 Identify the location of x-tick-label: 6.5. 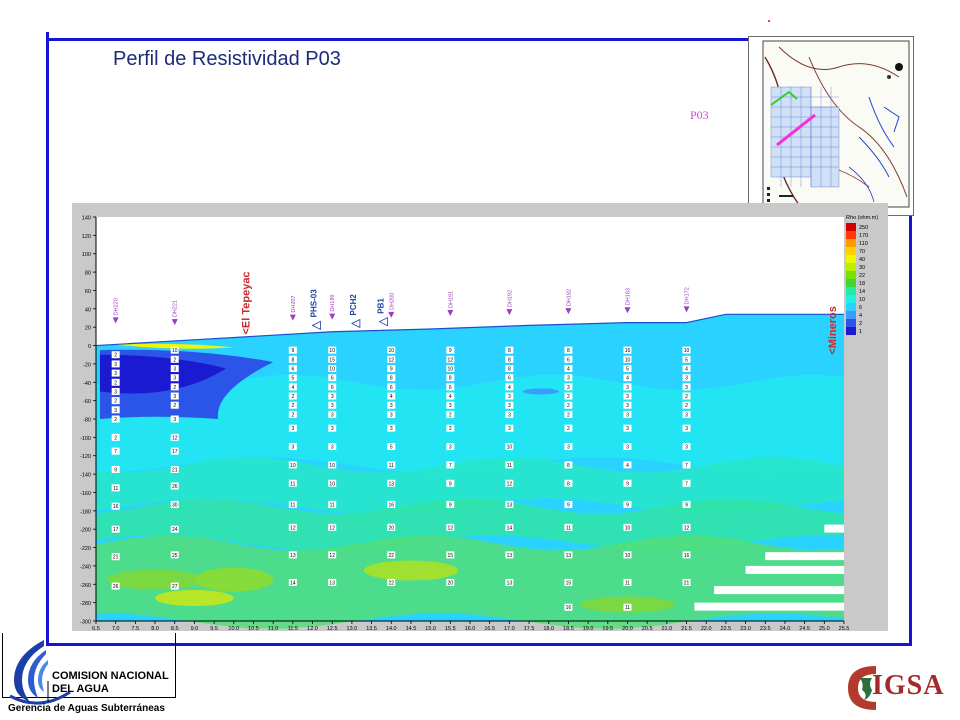
(96, 628).